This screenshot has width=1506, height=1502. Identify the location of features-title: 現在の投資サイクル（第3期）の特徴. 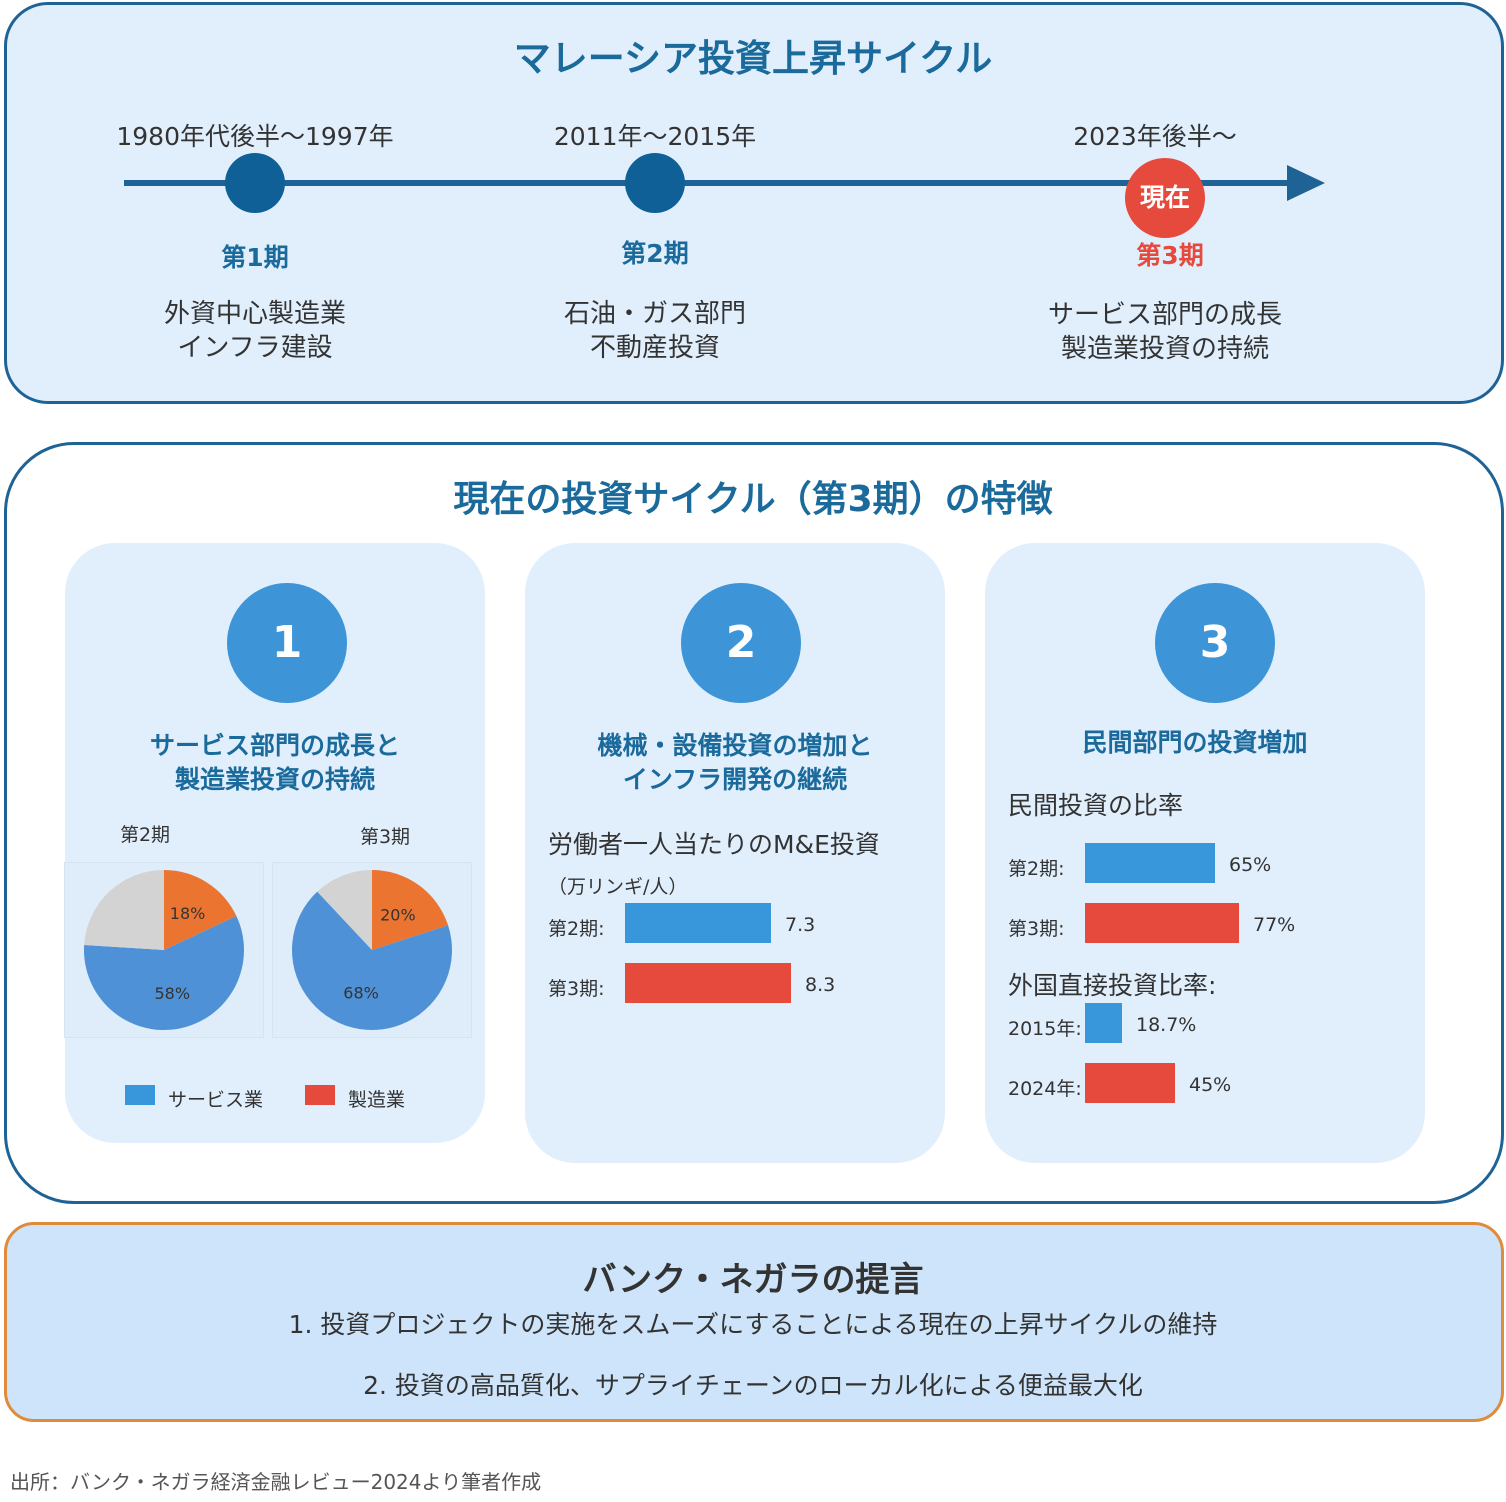
(753, 499).